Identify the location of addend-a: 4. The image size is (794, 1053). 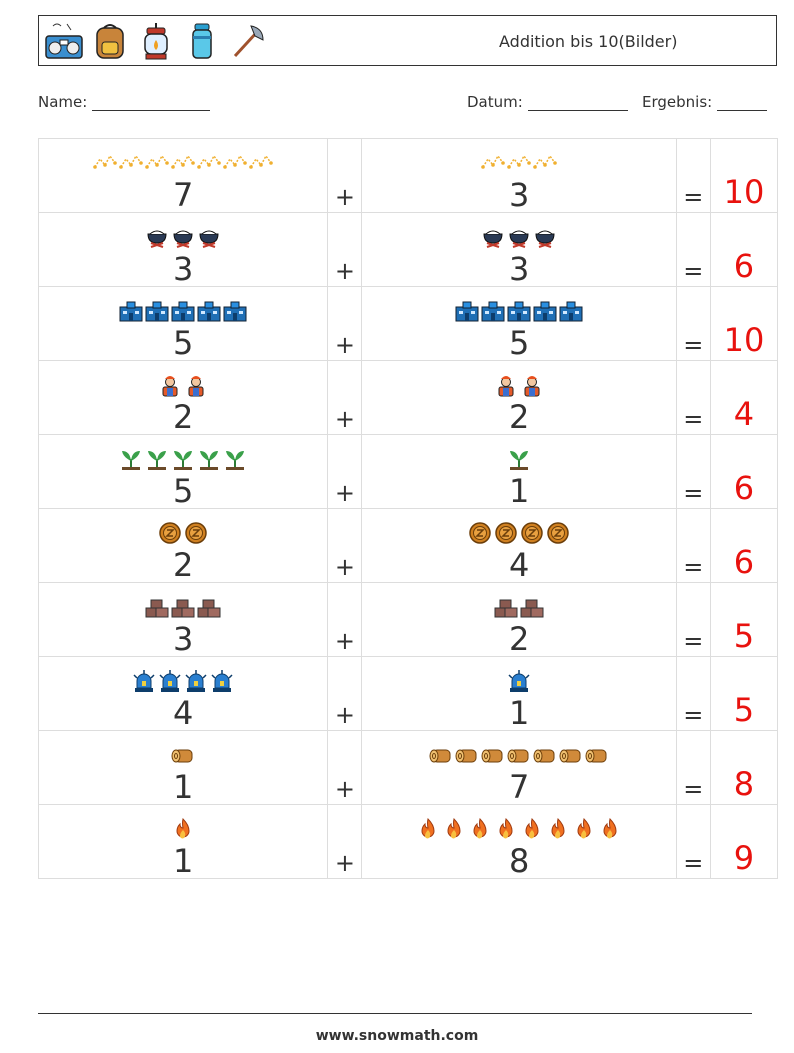
(183, 713).